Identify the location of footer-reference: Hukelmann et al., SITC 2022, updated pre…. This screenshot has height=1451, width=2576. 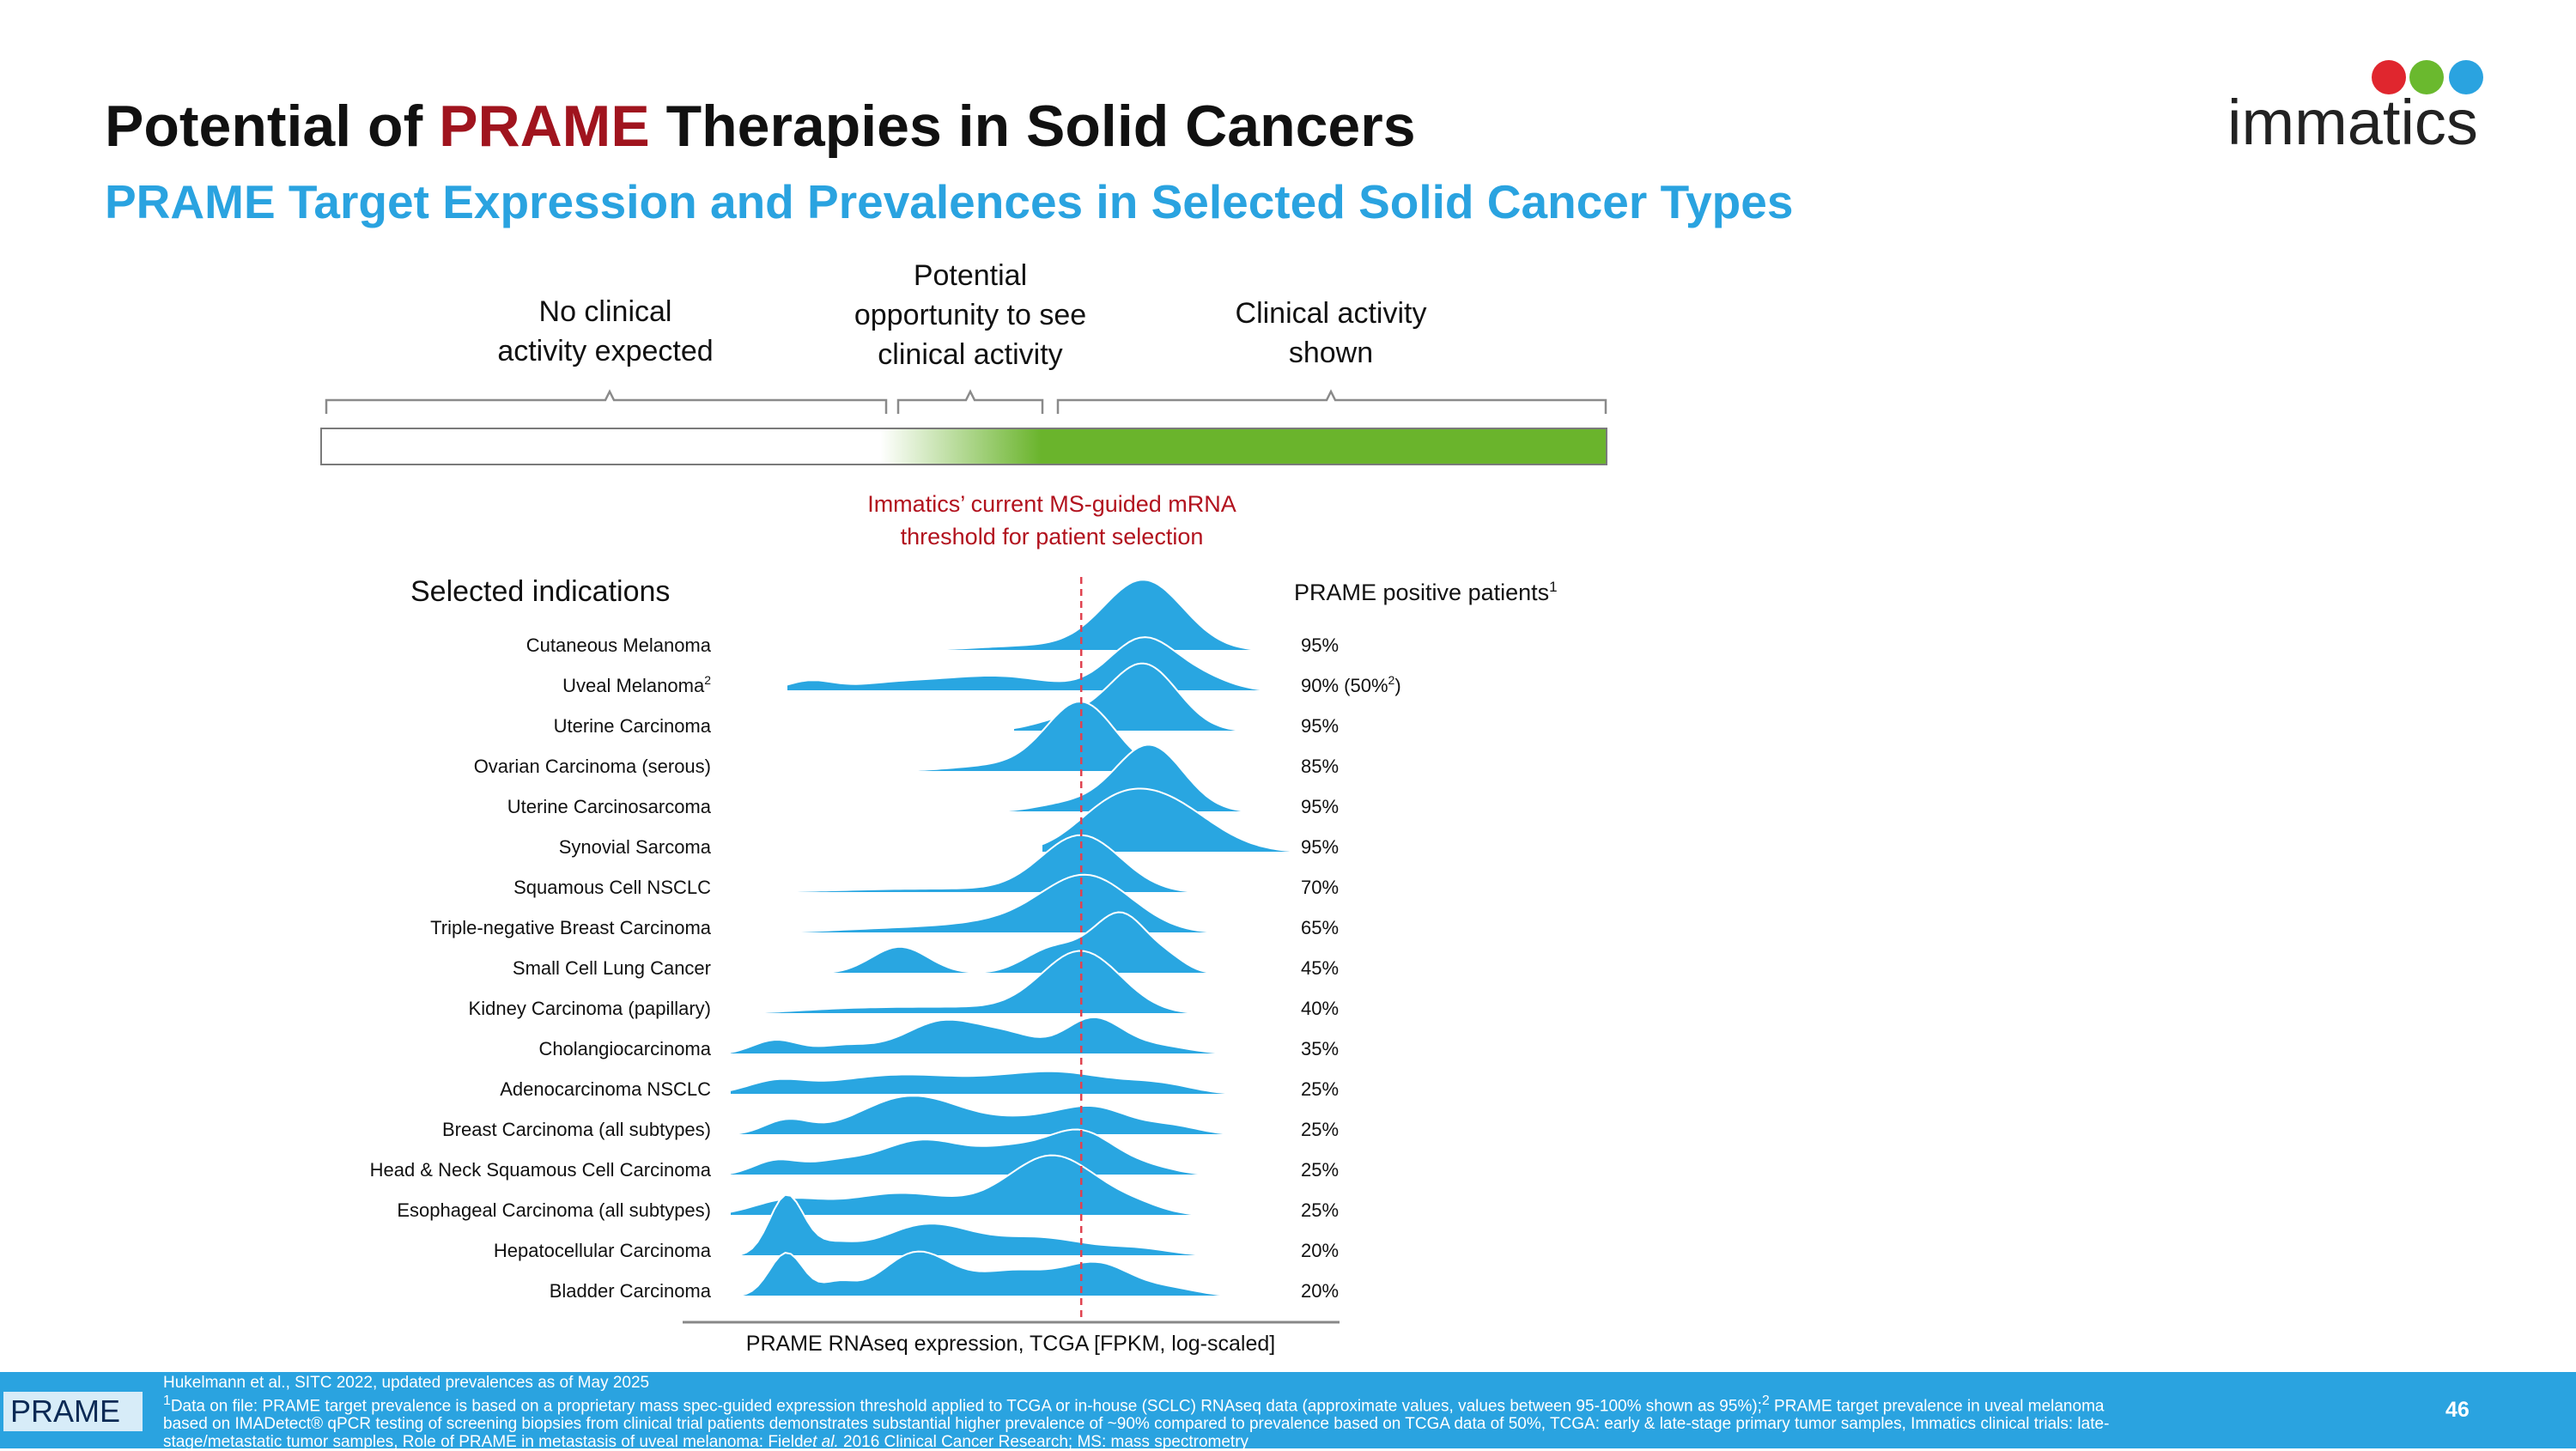
(407, 1383).